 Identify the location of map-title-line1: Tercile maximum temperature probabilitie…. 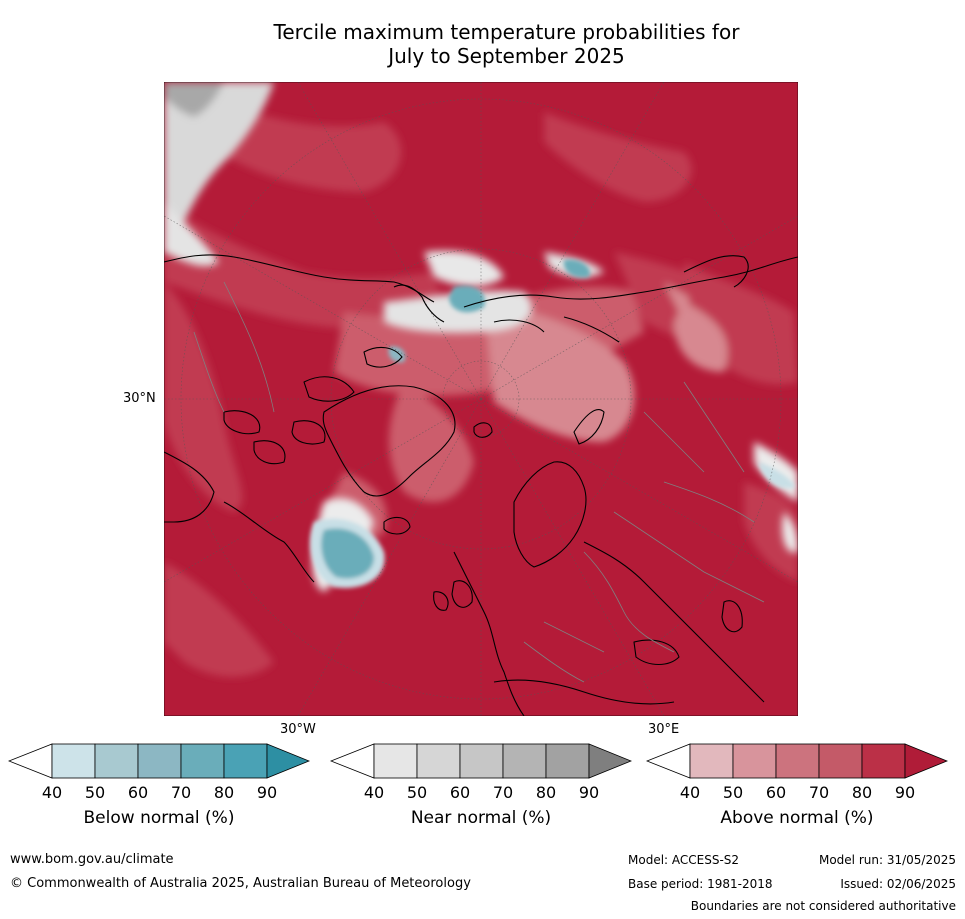
(506, 32).